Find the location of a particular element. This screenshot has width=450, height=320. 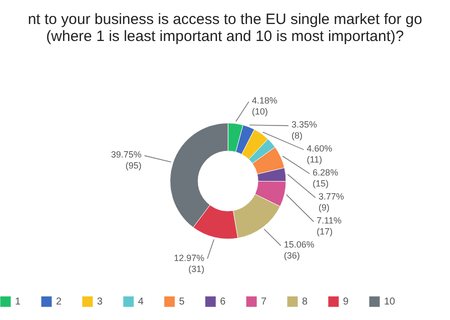

text: nt to your business is access to the EU single market for go is located at coordinates (225, 19).